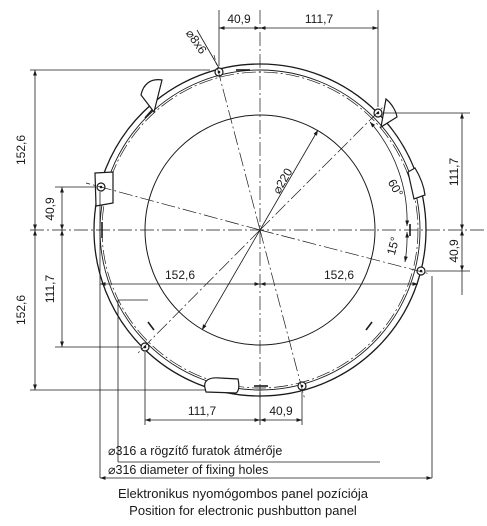 The height and width of the screenshot is (526, 487). I want to click on dim-diameter-inner, so click(260, 230).